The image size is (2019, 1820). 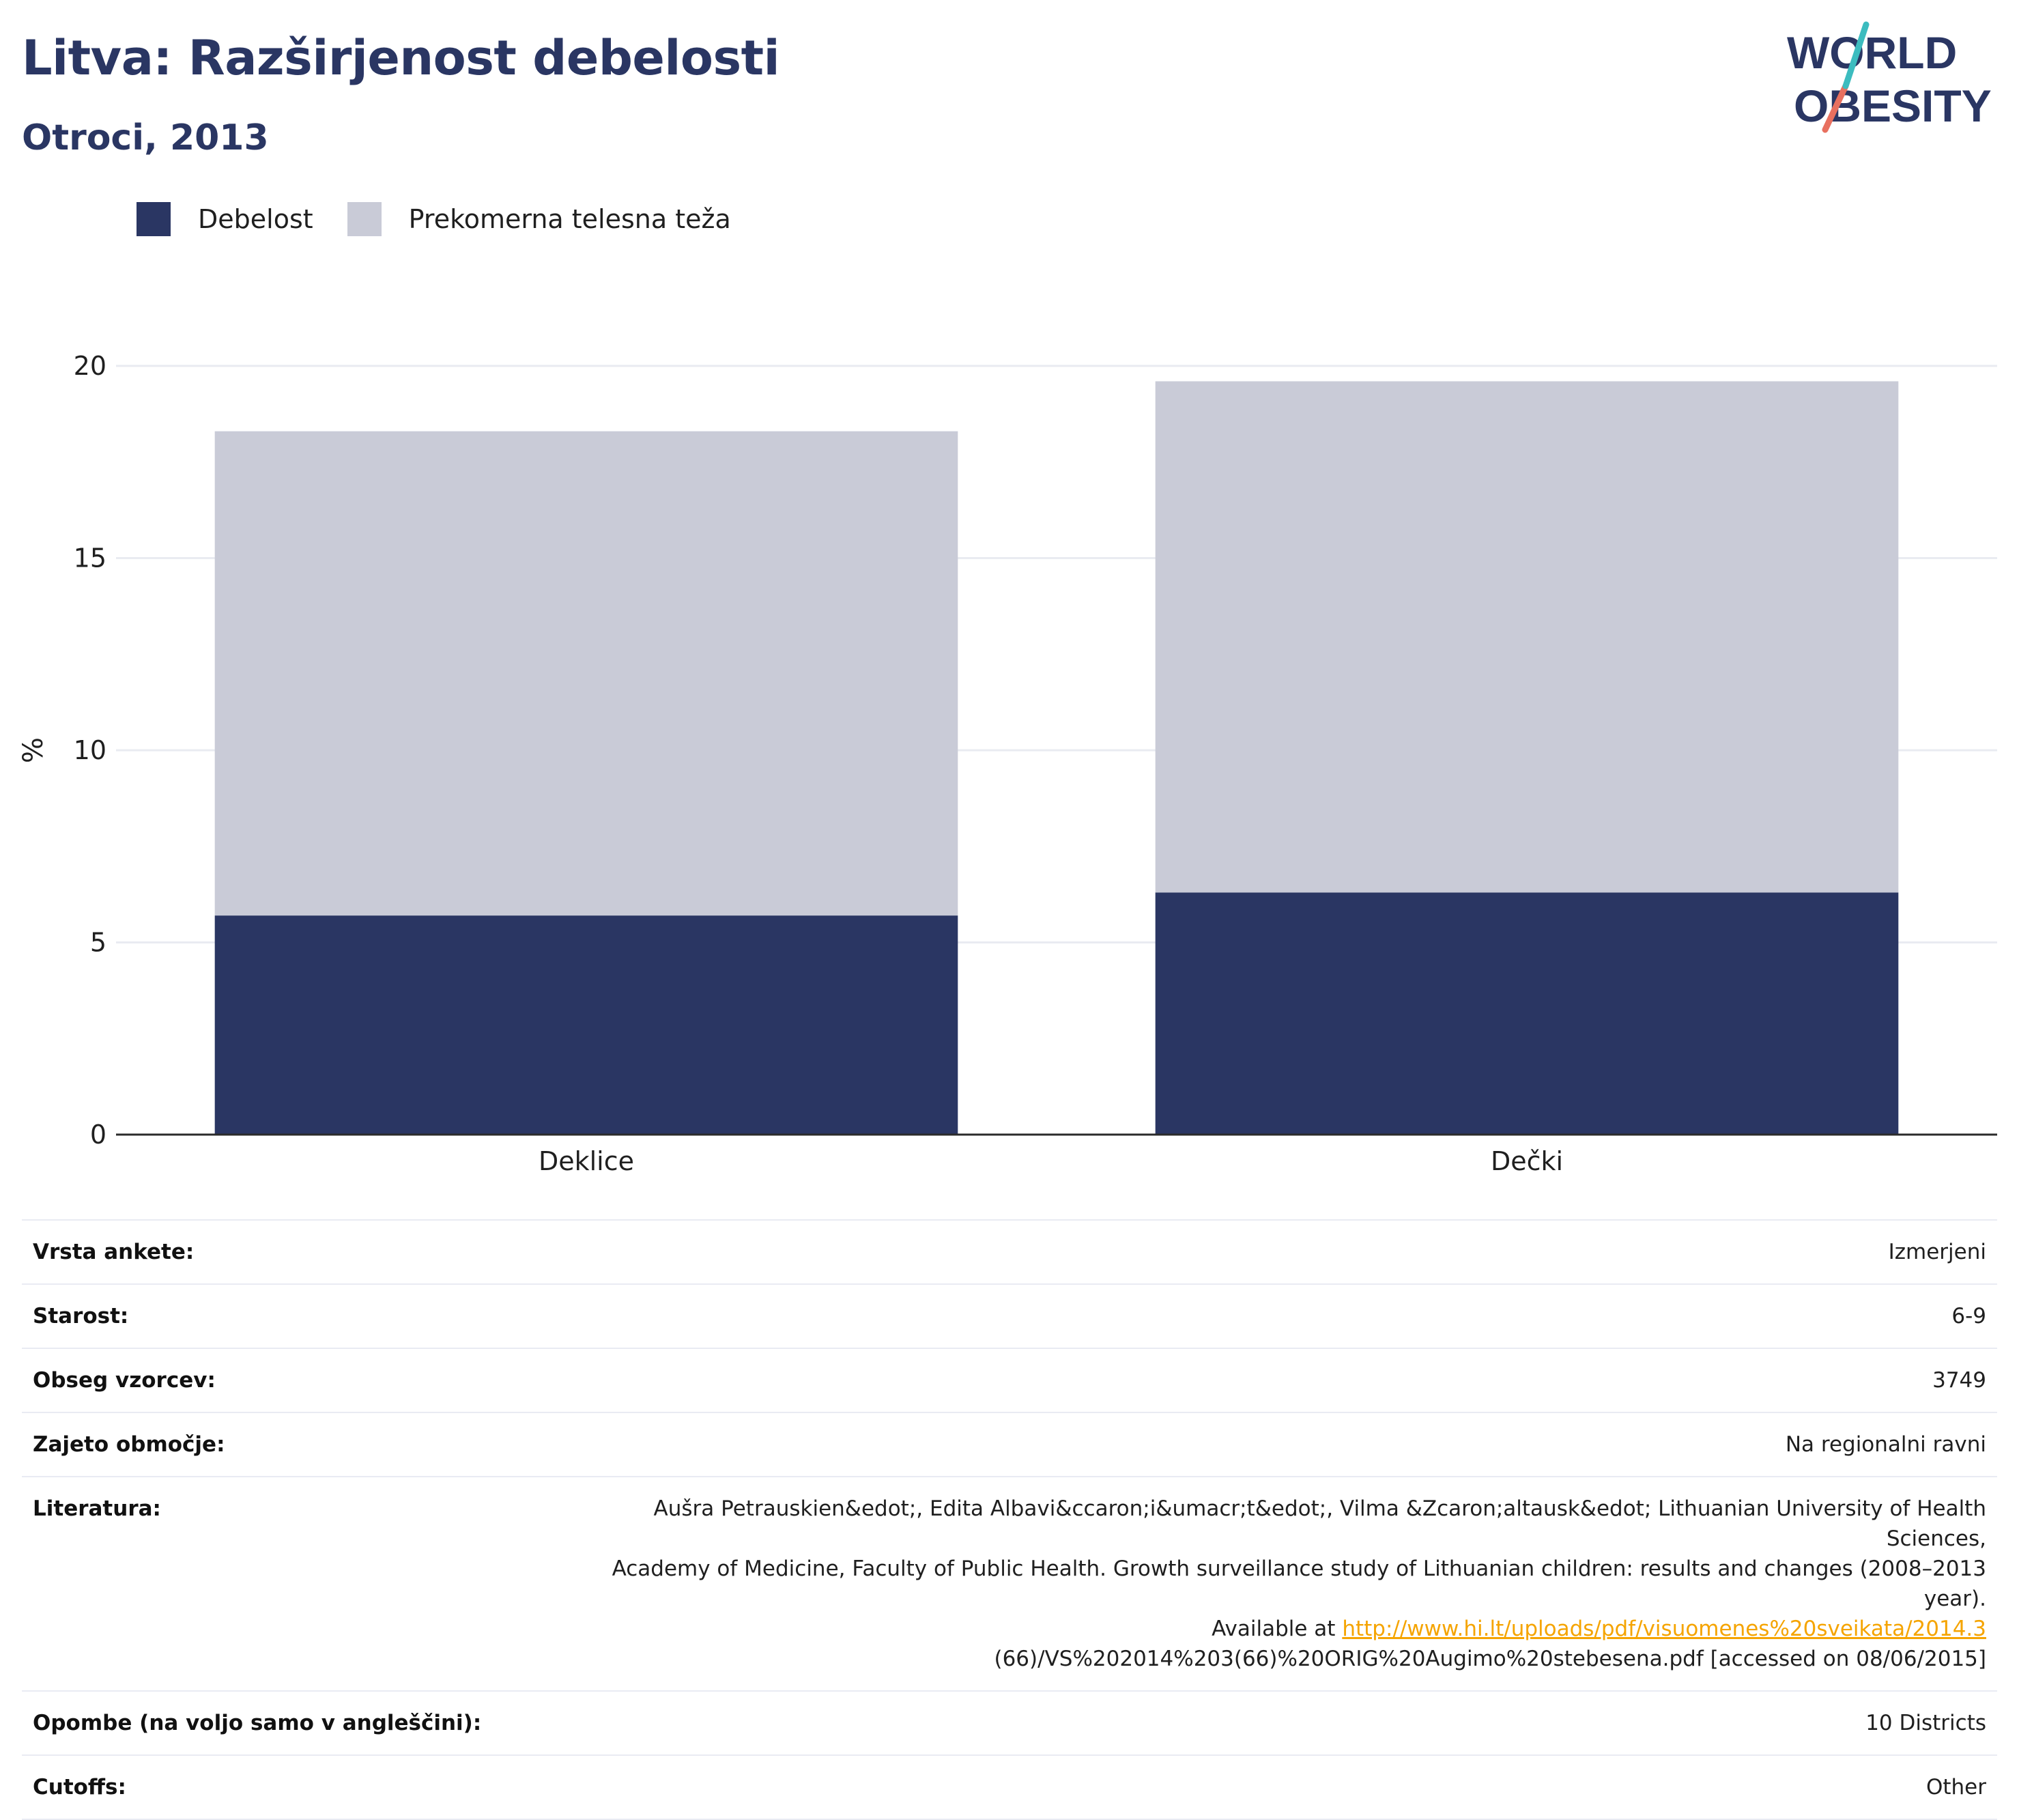 What do you see at coordinates (306, 1583) in the screenshot?
I see `info-label: Literatura:` at bounding box center [306, 1583].